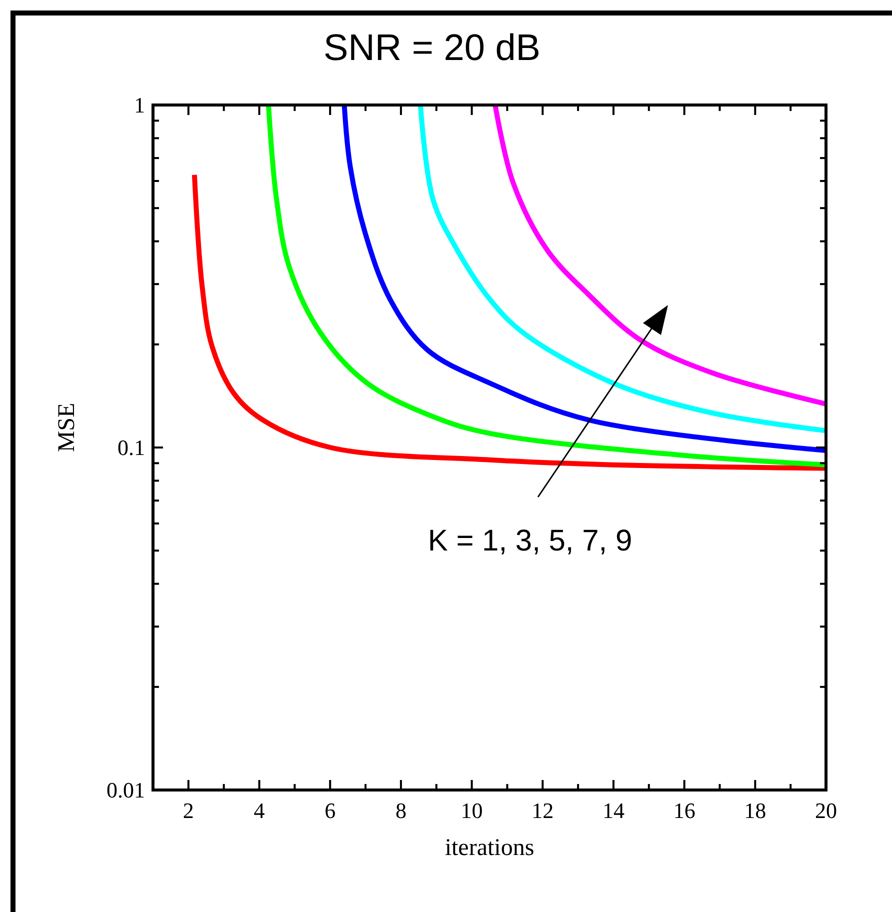 This screenshot has width=892, height=912. I want to click on x-tick-label: 2, so click(188, 810).